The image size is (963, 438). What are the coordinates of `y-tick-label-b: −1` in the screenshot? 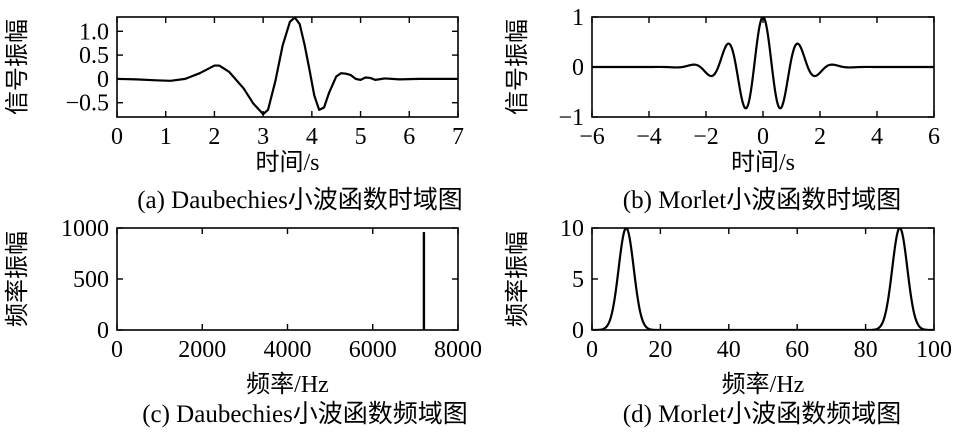 It's located at (571, 118).